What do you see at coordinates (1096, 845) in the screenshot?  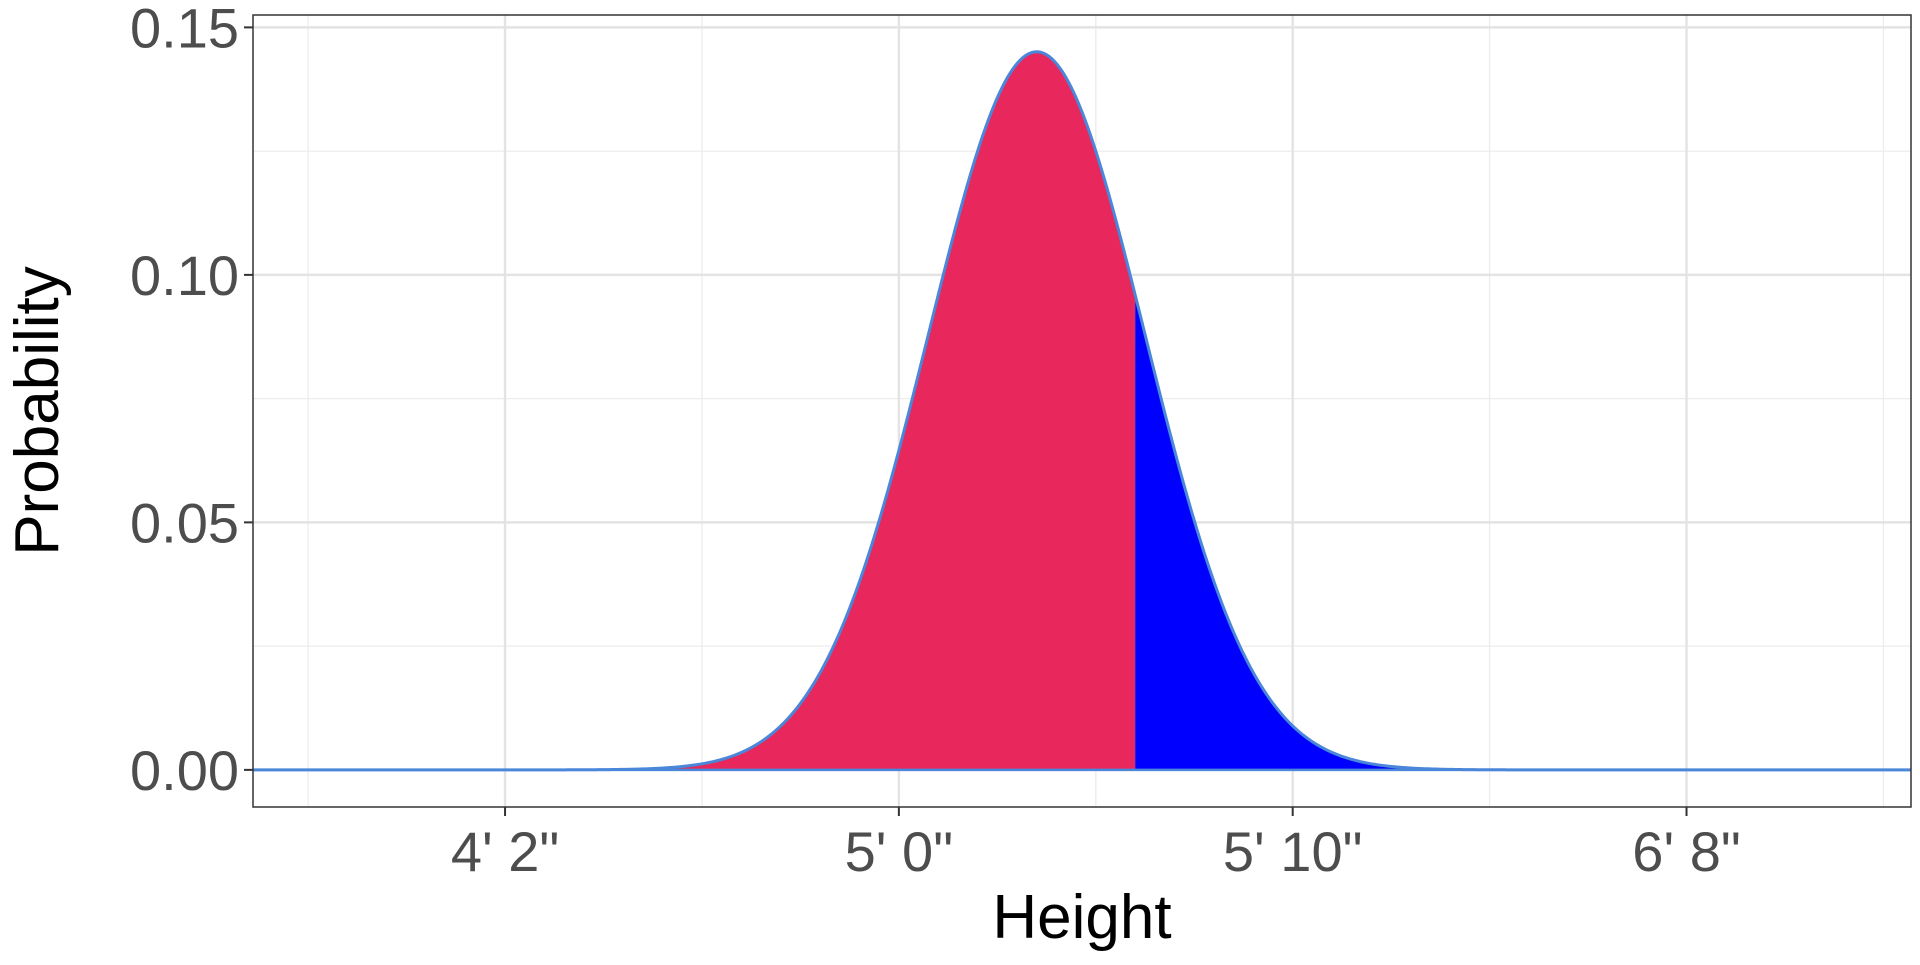 I see `x-axis: 4' 2" 5' 0" 5' 10" 6' 8"` at bounding box center [1096, 845].